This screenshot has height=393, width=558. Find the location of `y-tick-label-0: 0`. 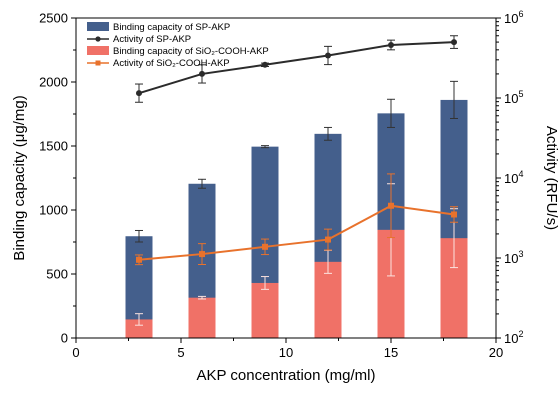

y-tick-label-0: 0 is located at coordinates (64, 338).